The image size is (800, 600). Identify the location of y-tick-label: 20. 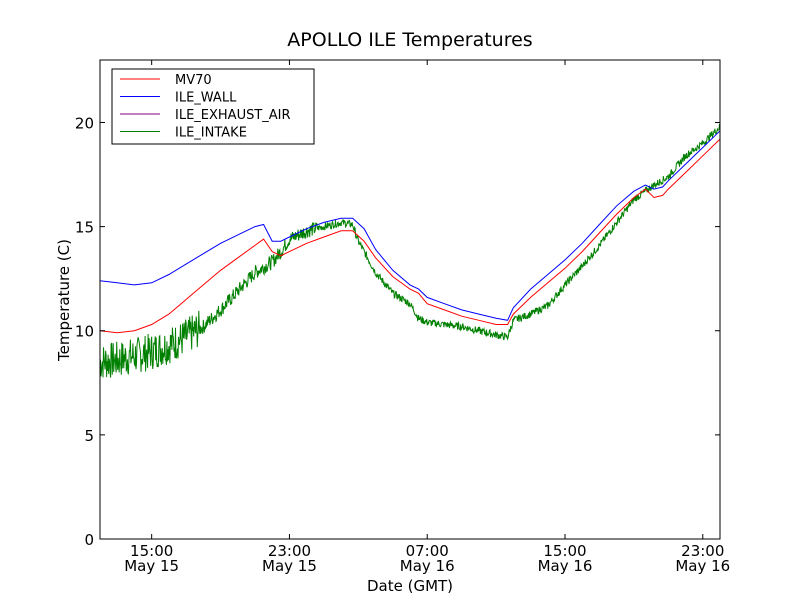
(84, 123).